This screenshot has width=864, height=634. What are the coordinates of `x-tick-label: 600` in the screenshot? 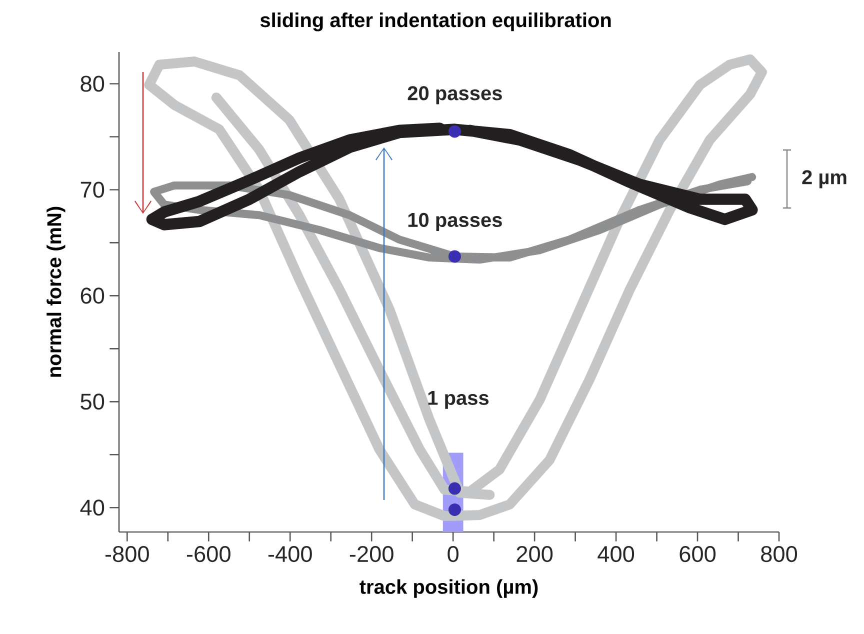 It's located at (698, 554).